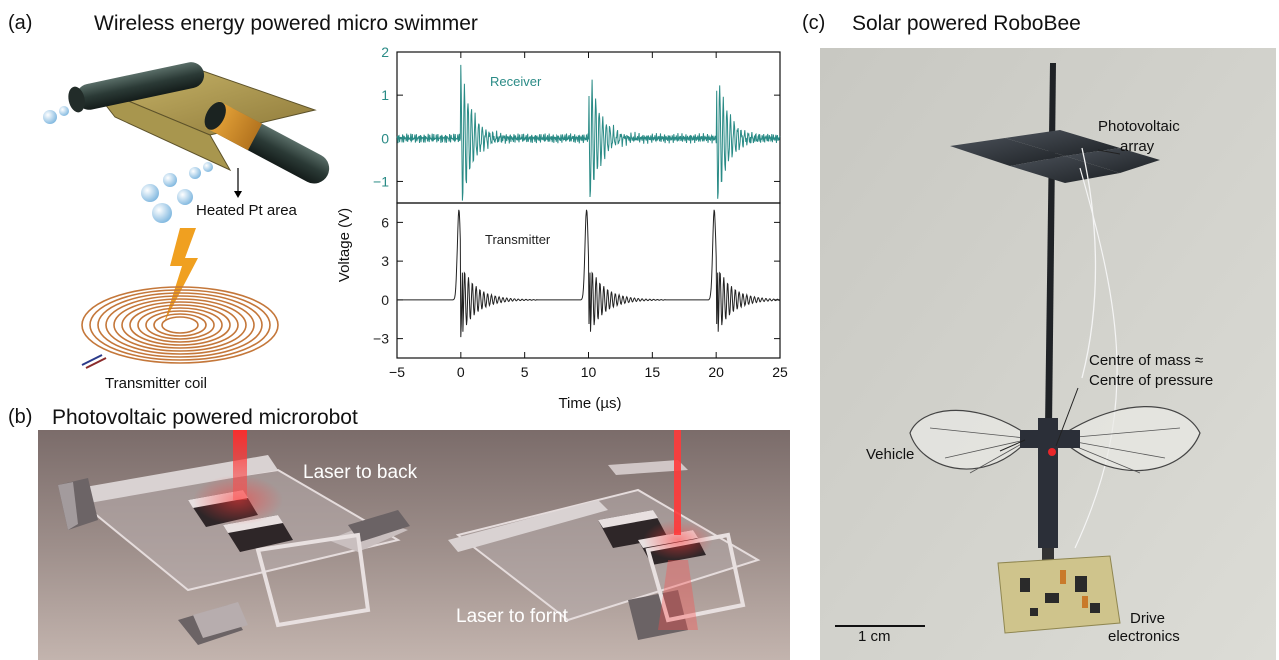 The height and width of the screenshot is (660, 1279). What do you see at coordinates (20, 23) in the screenshot?
I see `panel-a-letter: (a)` at bounding box center [20, 23].